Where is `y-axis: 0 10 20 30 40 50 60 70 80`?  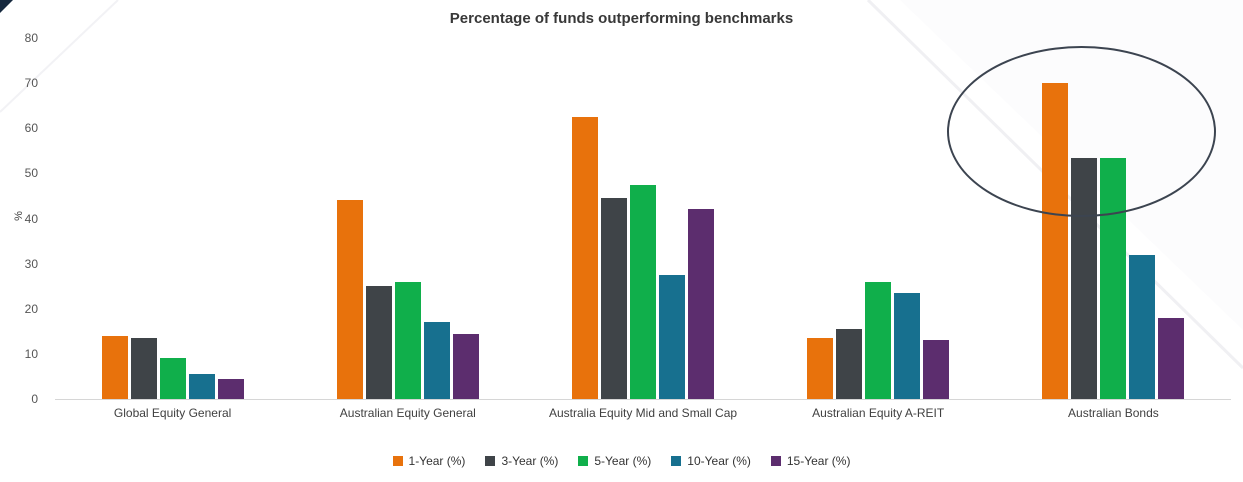 y-axis: 0 10 20 30 40 50 60 70 80 is located at coordinates (24, 218).